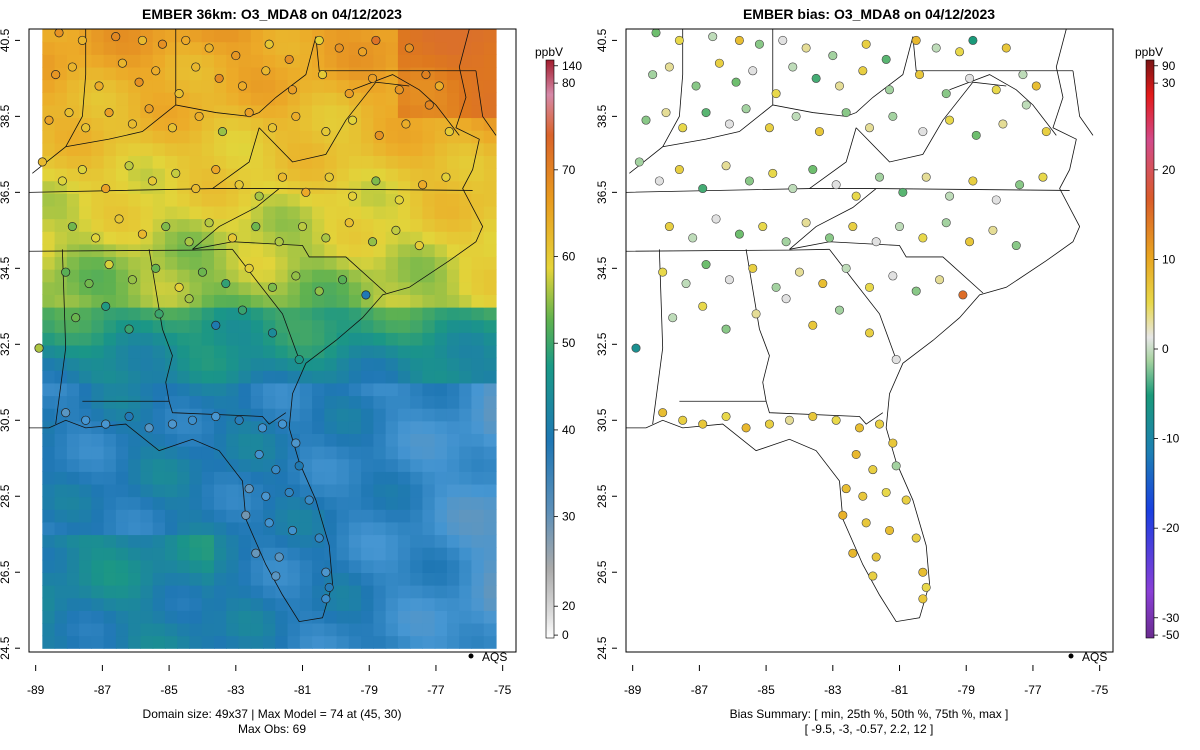  What do you see at coordinates (550, 349) in the screenshot?
I see `colorbar` at bounding box center [550, 349].